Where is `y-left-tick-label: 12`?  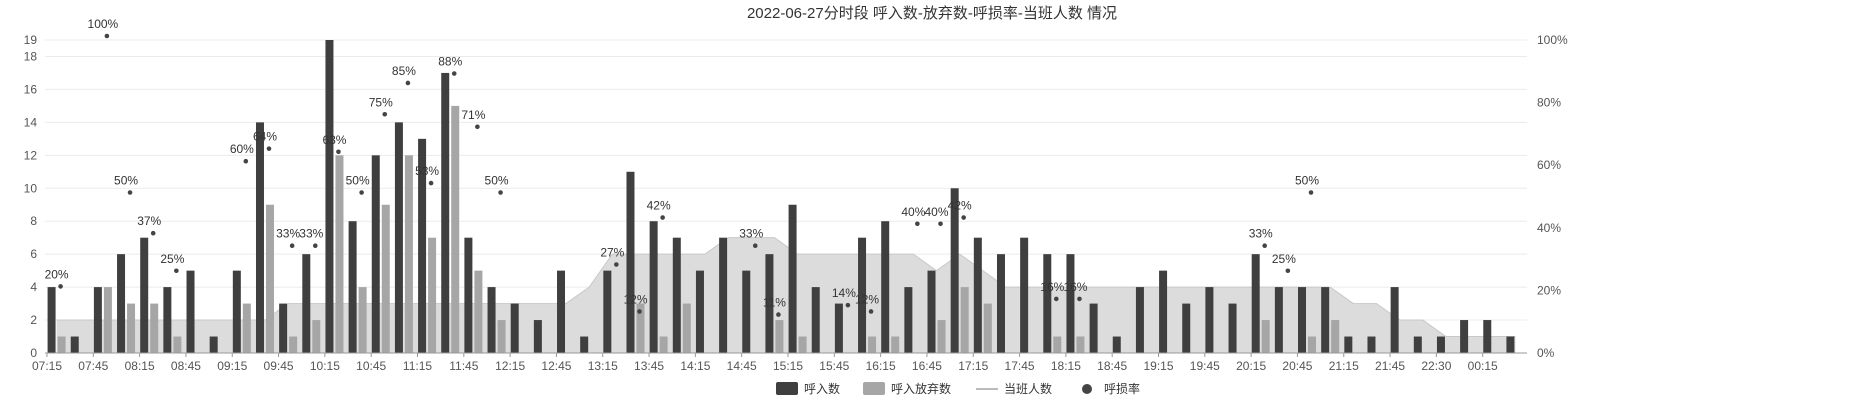 y-left-tick-label: 12 is located at coordinates (31, 155).